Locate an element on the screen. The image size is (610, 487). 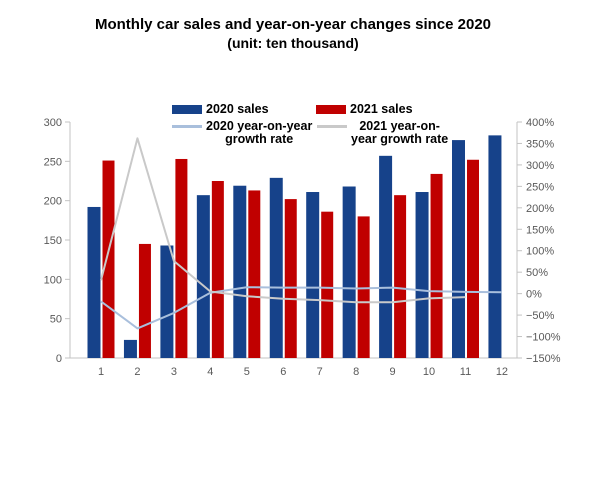
x-axis-month-label: 9 is located at coordinates (393, 372).